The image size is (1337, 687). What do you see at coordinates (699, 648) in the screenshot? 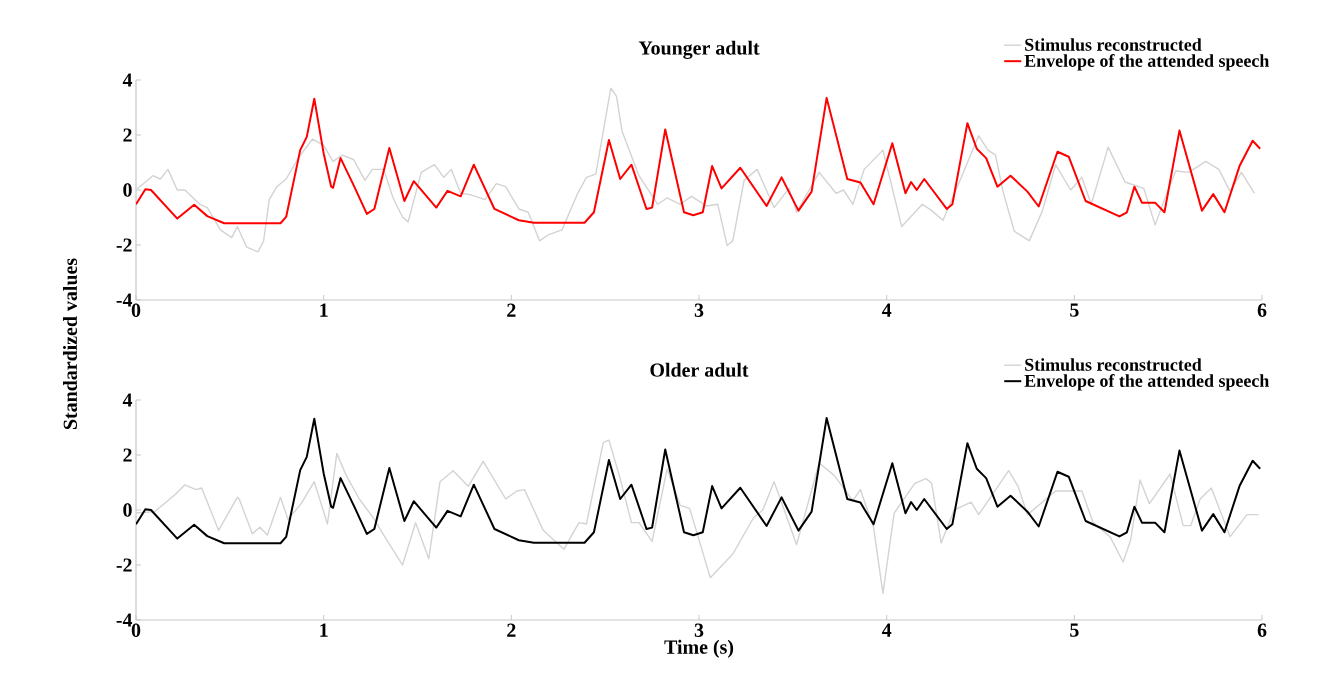
I see `x-axis-title: Time (s)` at bounding box center [699, 648].